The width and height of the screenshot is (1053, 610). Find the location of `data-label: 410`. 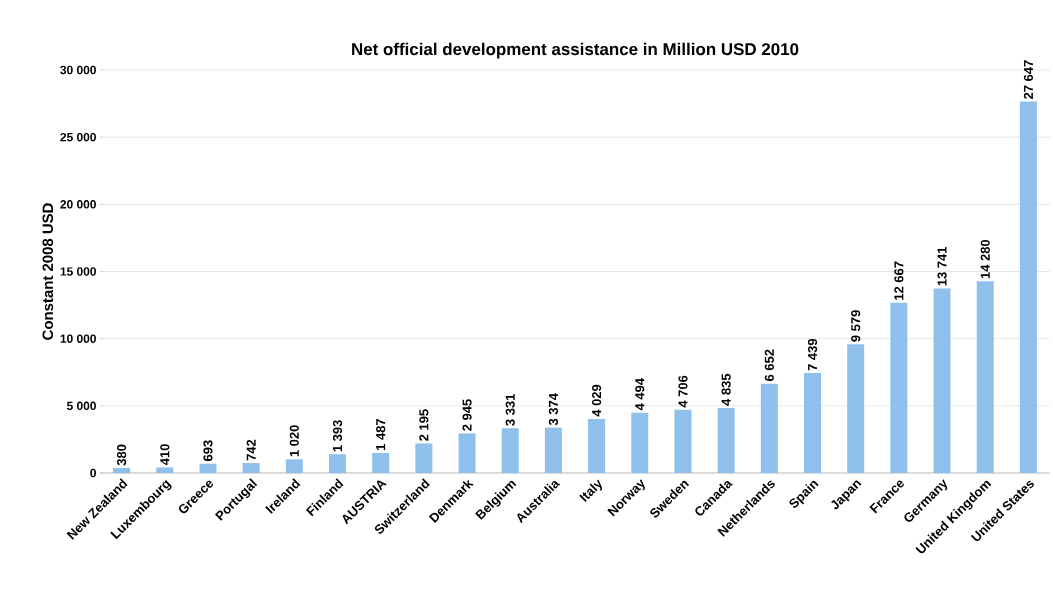

data-label: 410 is located at coordinates (165, 455).